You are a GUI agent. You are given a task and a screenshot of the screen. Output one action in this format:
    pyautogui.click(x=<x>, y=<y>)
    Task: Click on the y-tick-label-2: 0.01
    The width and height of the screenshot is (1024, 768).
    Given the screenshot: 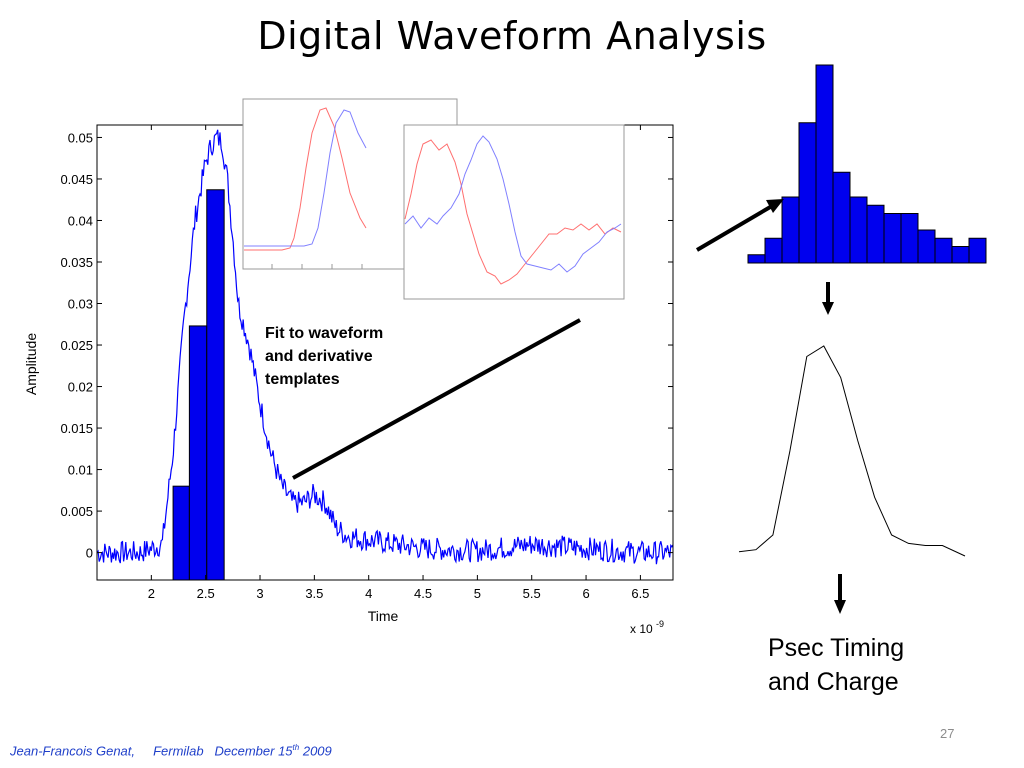 What is the action you would take?
    pyautogui.click(x=80, y=470)
    